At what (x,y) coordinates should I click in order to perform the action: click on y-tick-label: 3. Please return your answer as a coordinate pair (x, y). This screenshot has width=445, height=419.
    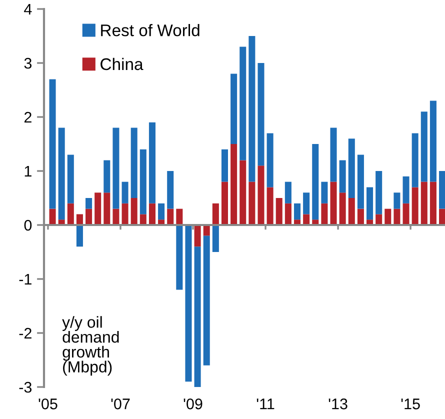
    Looking at the image, I should click on (28, 63).